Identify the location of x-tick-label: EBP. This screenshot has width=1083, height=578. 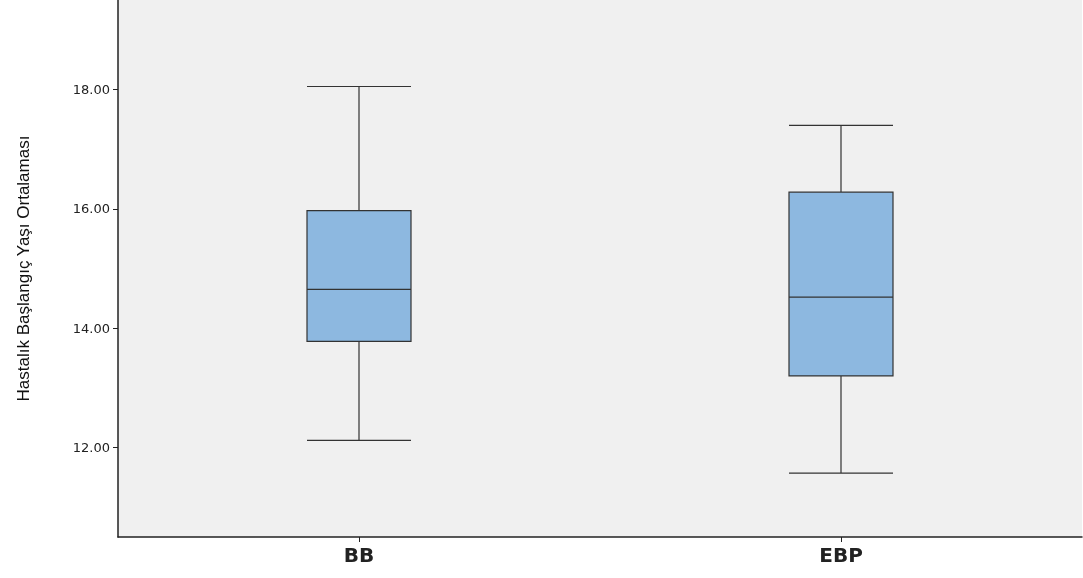
(841, 555).